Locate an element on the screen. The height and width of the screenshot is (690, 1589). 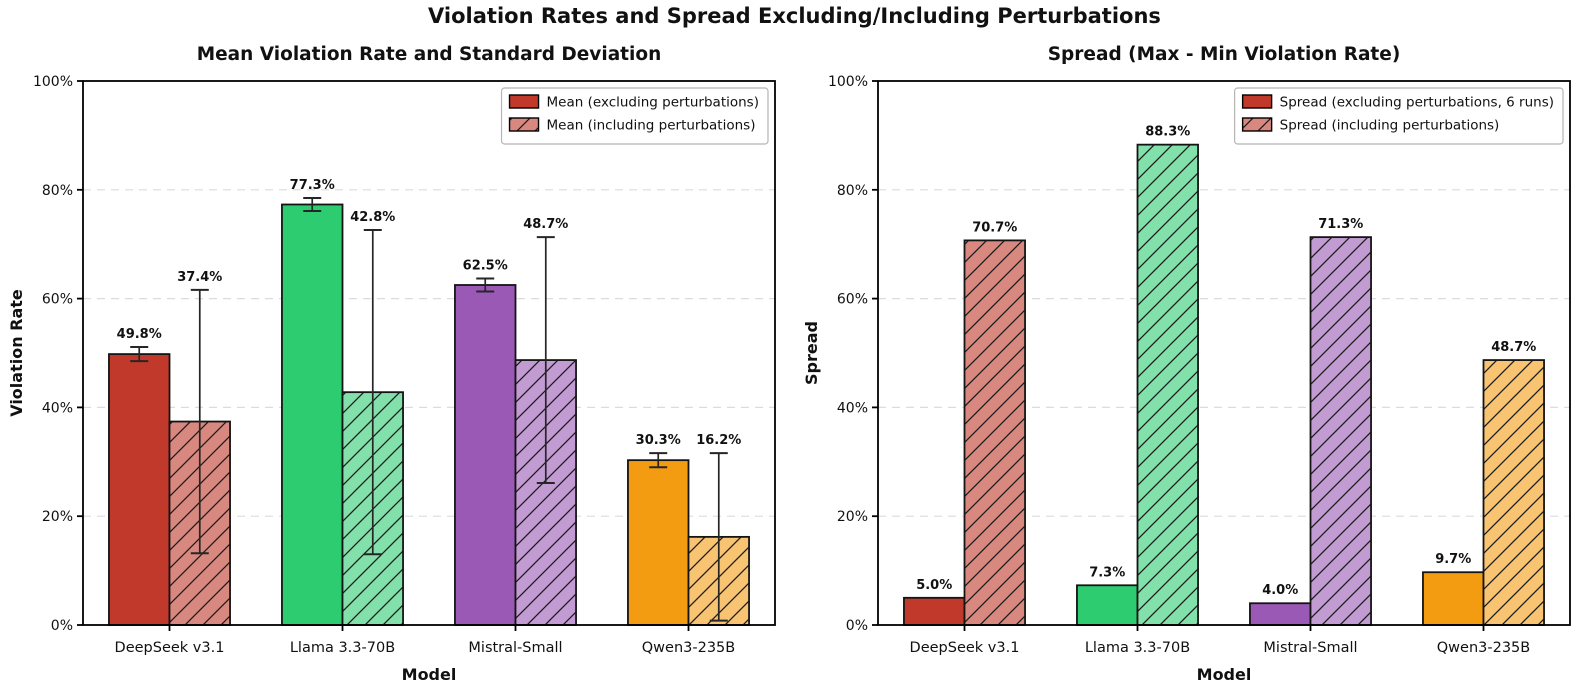
value-label: 9.7% is located at coordinates (1453, 559).